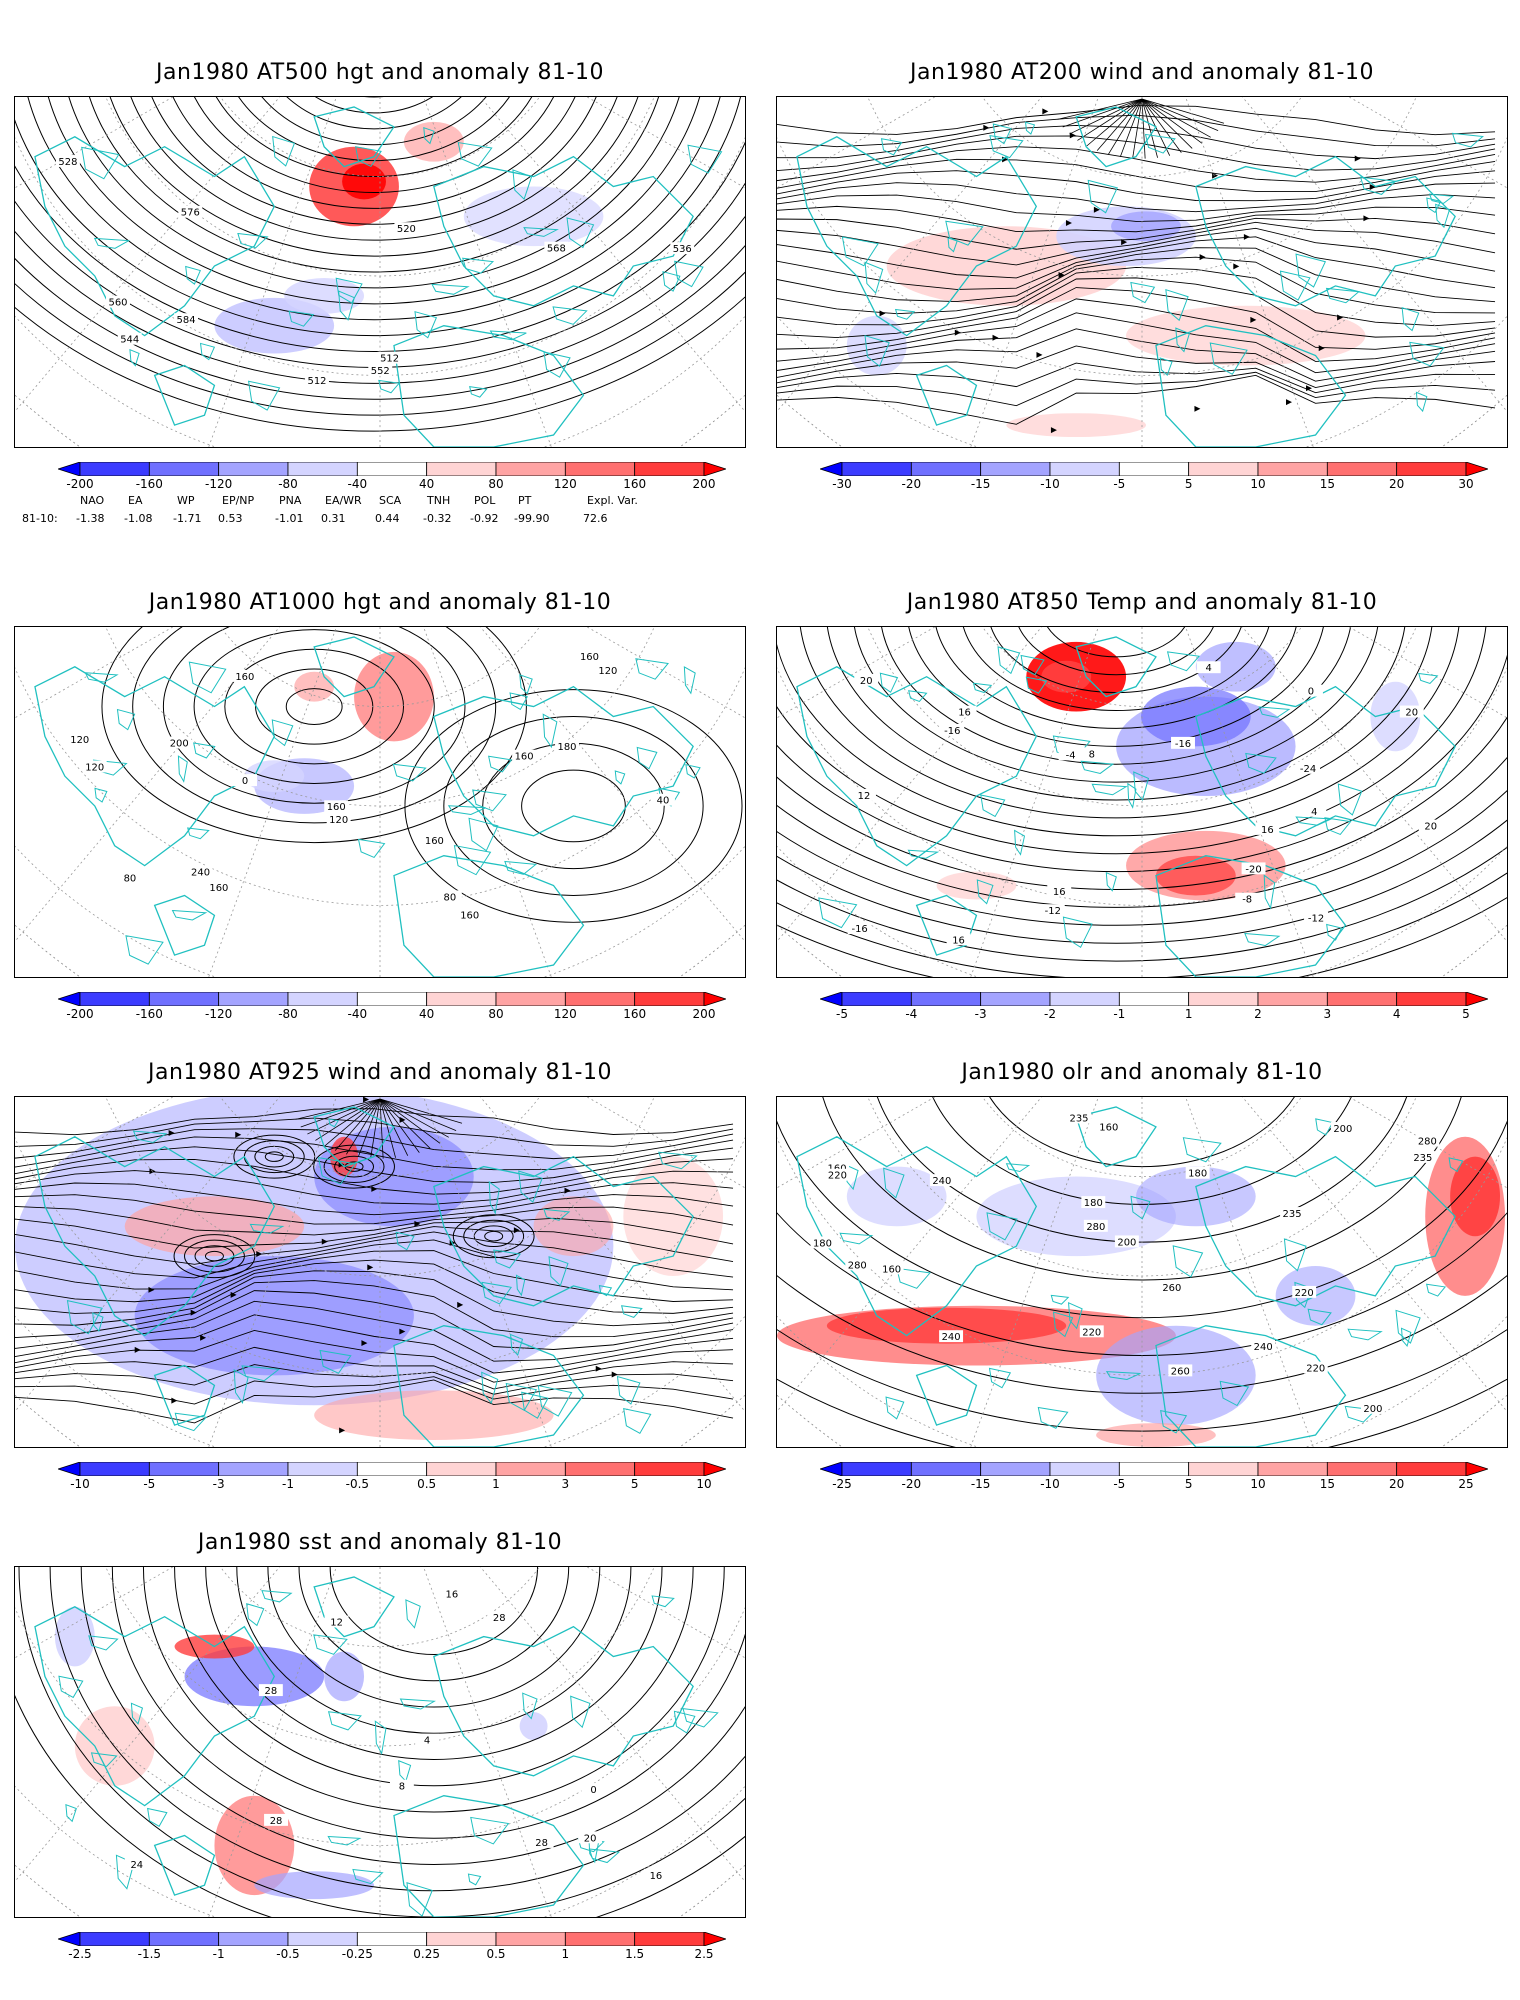  I want to click on contour-label: 160, so click(1108, 1127).